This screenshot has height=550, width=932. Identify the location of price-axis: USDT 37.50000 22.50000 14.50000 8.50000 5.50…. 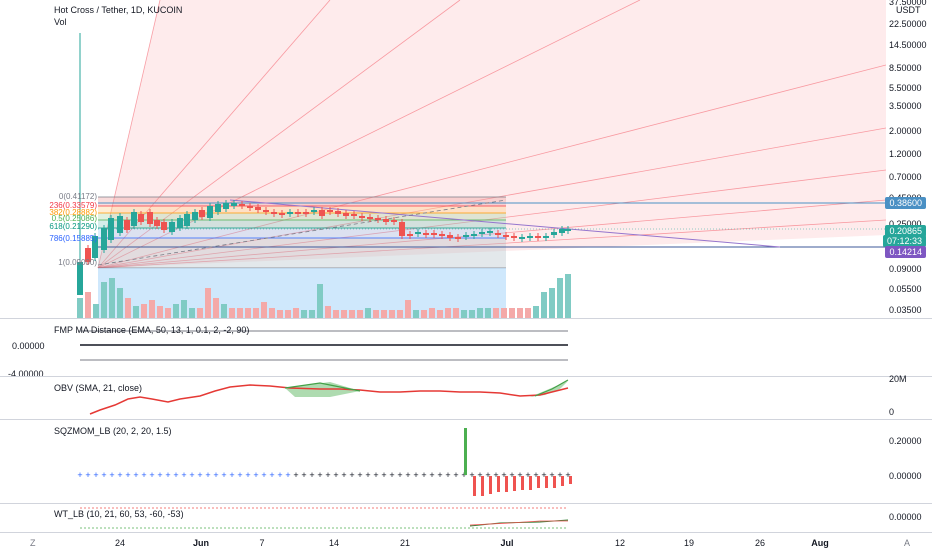
(907, 159).